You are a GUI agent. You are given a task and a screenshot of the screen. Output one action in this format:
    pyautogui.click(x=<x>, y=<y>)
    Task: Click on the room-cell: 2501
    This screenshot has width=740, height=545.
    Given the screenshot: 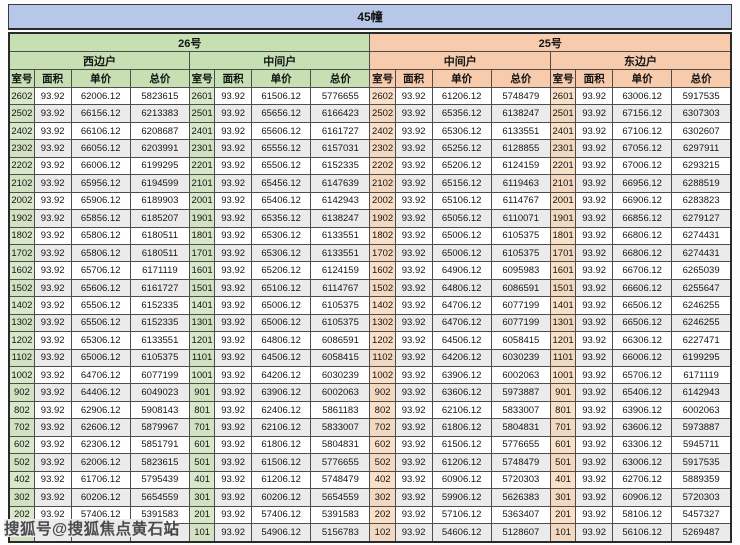 What is the action you would take?
    pyautogui.click(x=563, y=113)
    